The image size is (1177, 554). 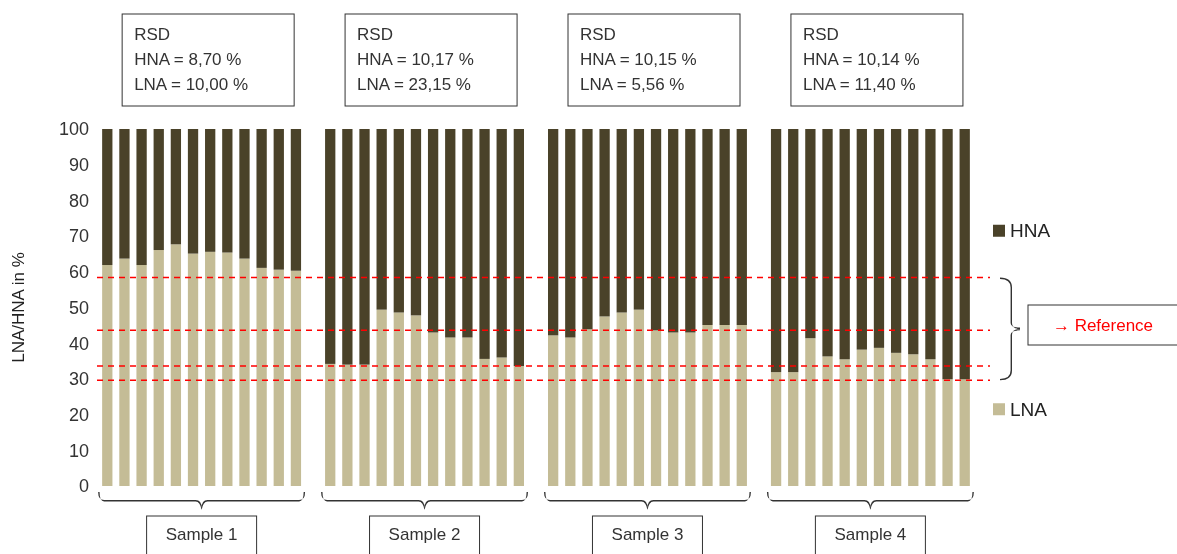 What do you see at coordinates (861, 59) in the screenshot?
I see `text: RSD HNA = 10,14 % LNA = 11,40 %` at bounding box center [861, 59].